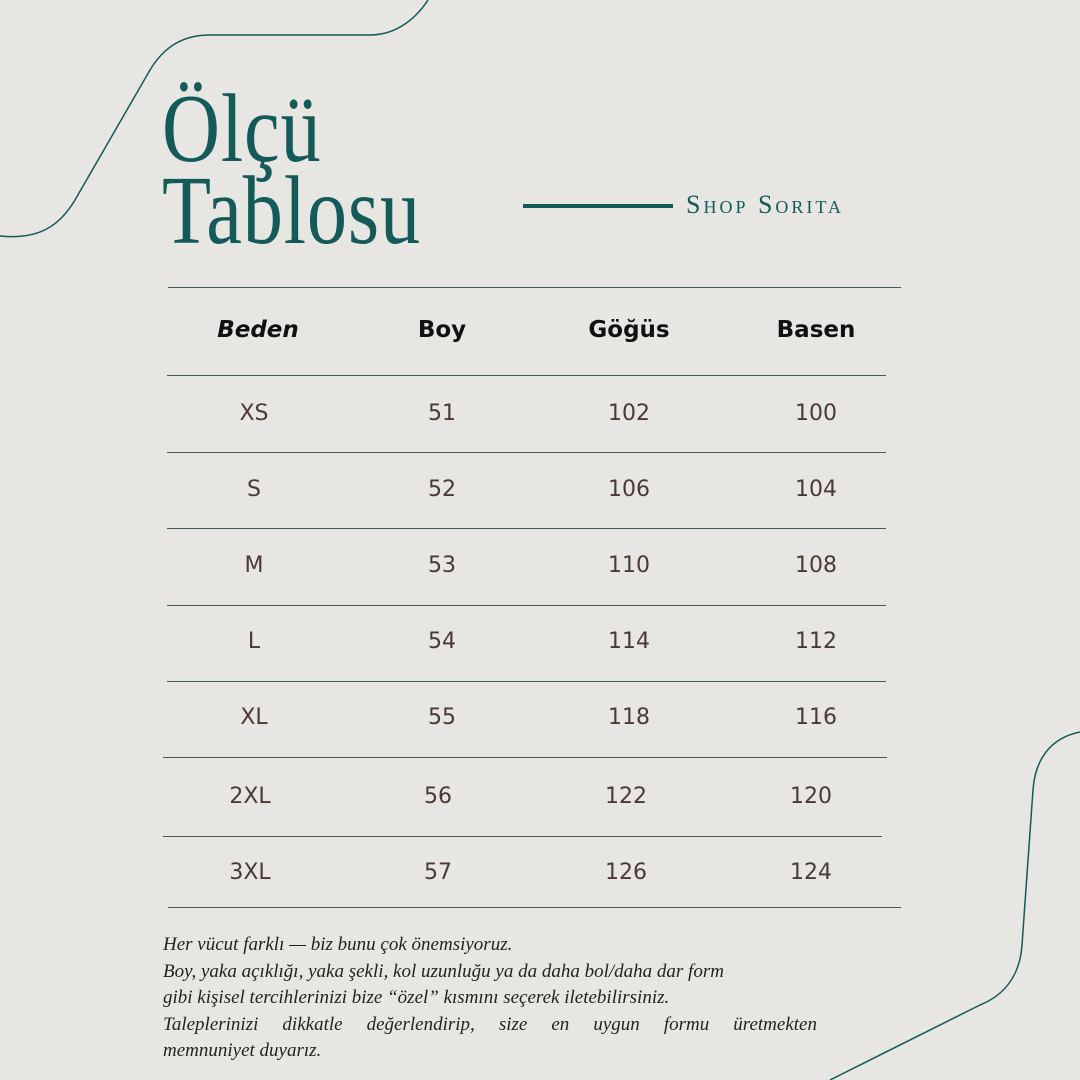 This screenshot has height=1080, width=1080. Describe the element at coordinates (629, 641) in the screenshot. I see `table-cell: 114` at that location.